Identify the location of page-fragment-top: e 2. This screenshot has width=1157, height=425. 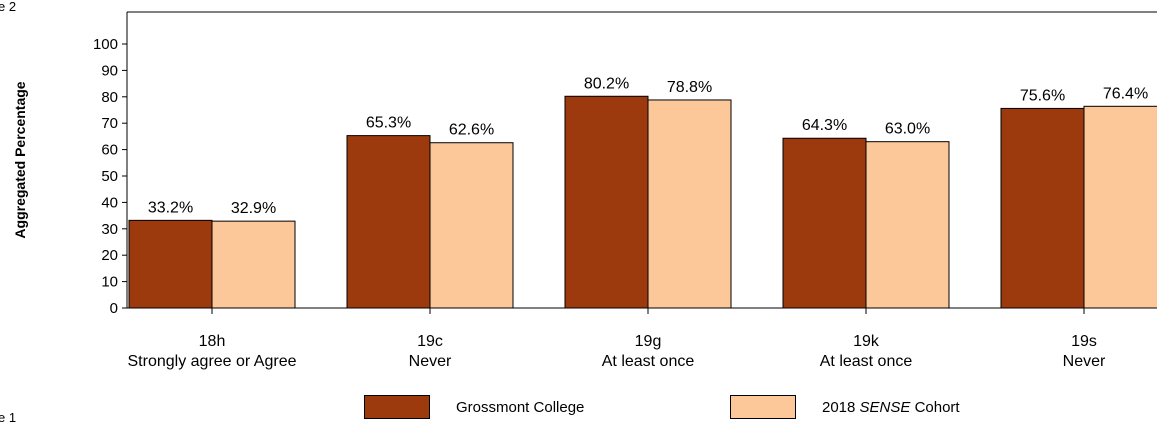
(8, 7).